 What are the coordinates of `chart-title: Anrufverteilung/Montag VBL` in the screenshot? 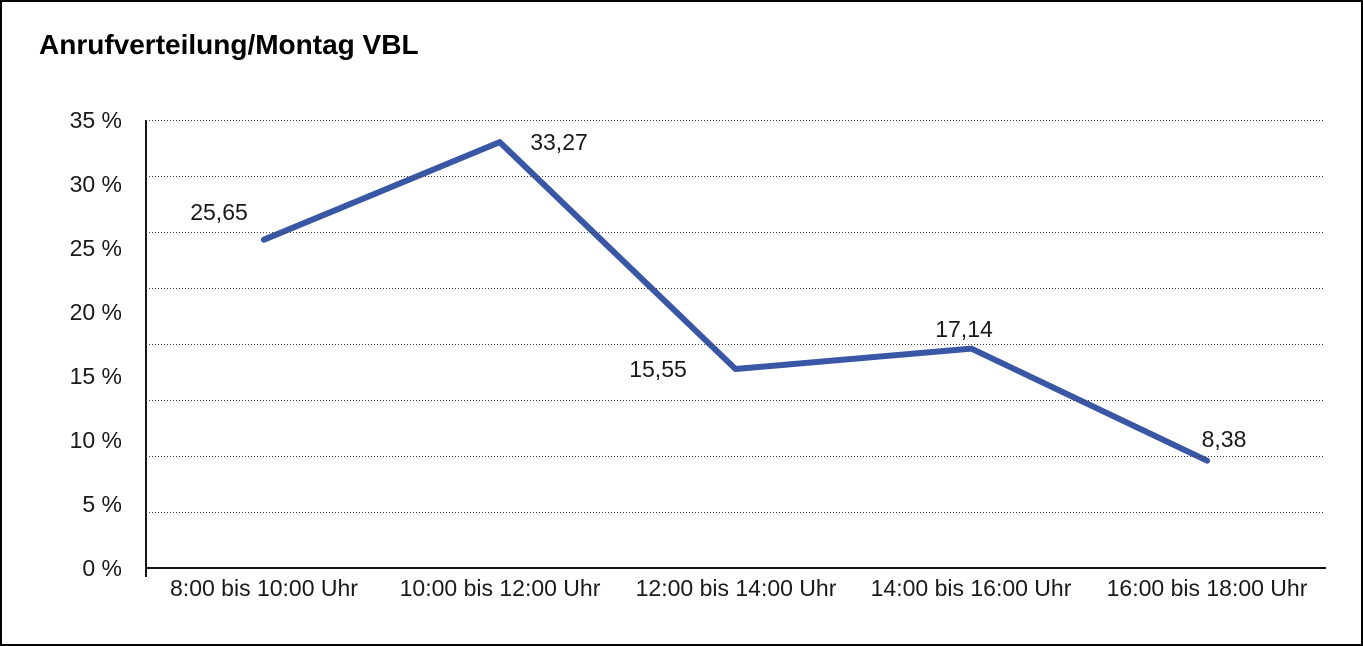 It's located at (229, 44).